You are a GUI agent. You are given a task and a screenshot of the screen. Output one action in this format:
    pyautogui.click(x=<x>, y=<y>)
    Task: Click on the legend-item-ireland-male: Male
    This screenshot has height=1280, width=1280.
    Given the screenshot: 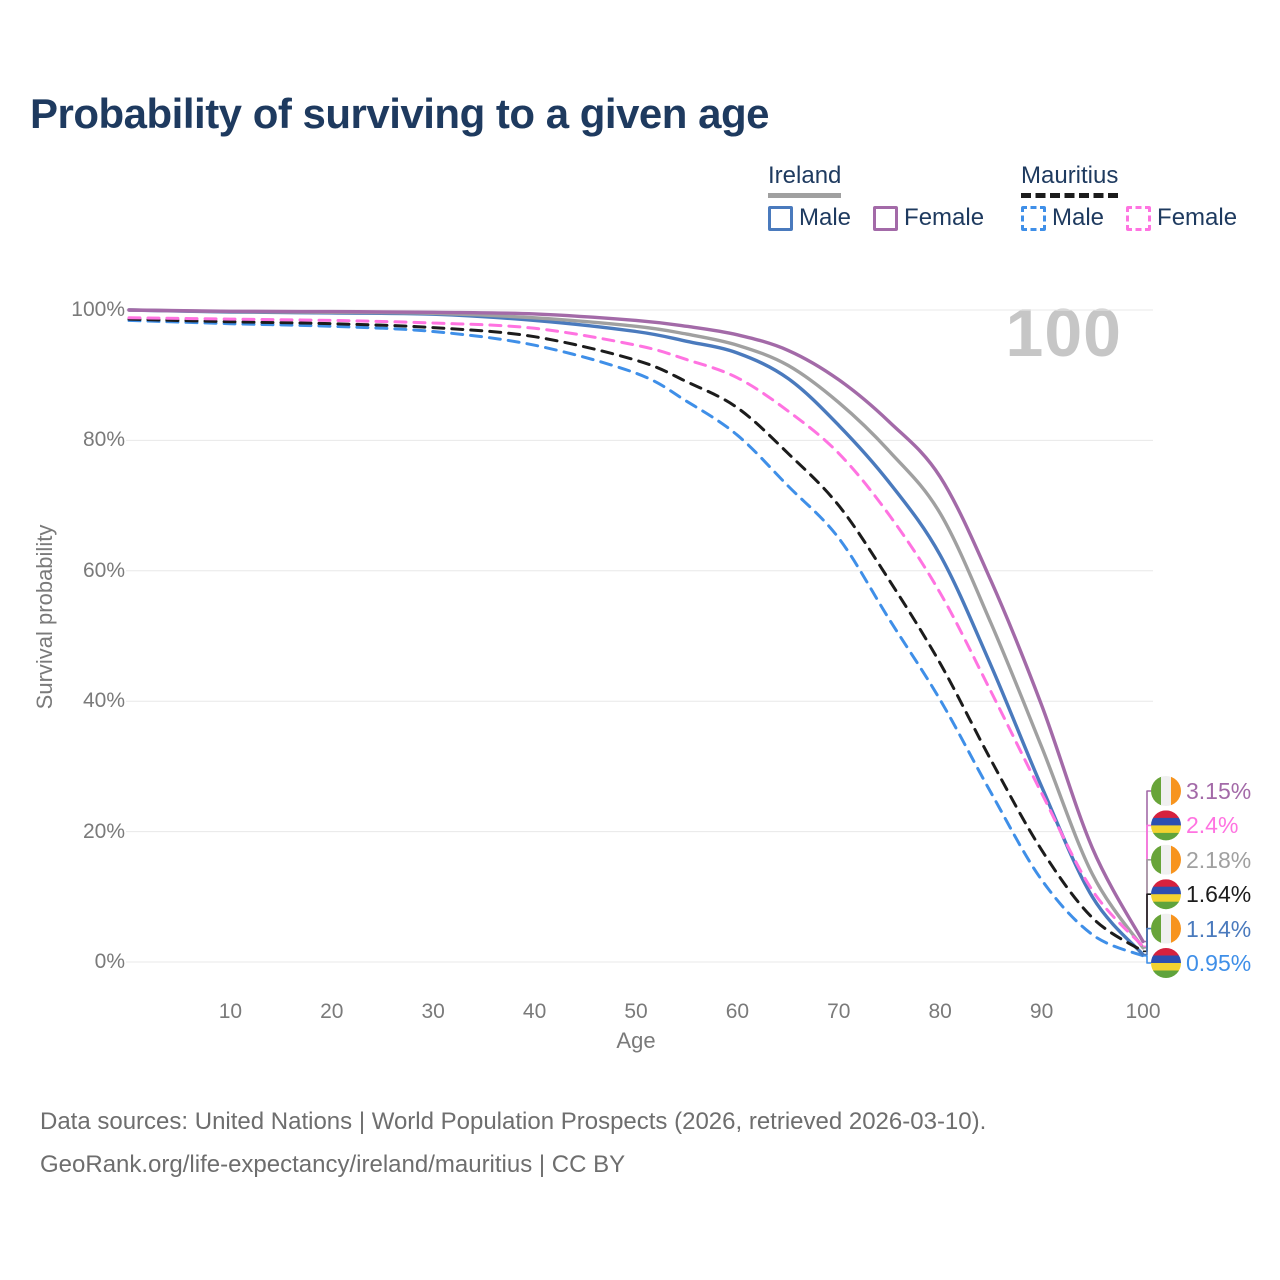 What is the action you would take?
    pyautogui.click(x=809, y=218)
    